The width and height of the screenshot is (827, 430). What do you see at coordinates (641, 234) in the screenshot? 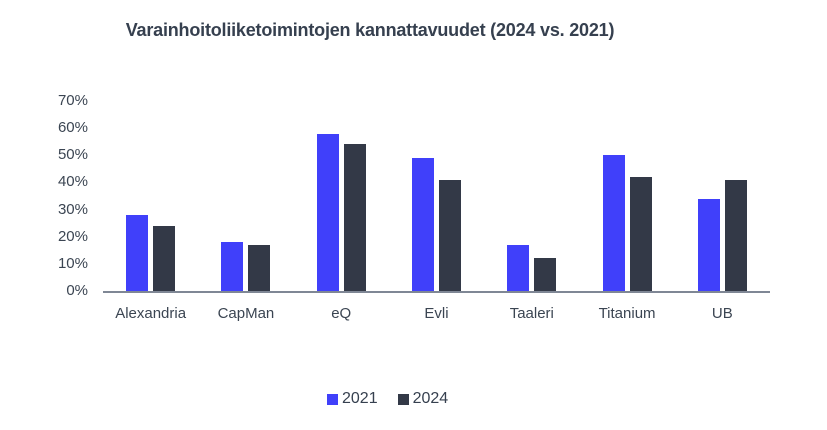
I see `bar-2024-Titanium` at bounding box center [641, 234].